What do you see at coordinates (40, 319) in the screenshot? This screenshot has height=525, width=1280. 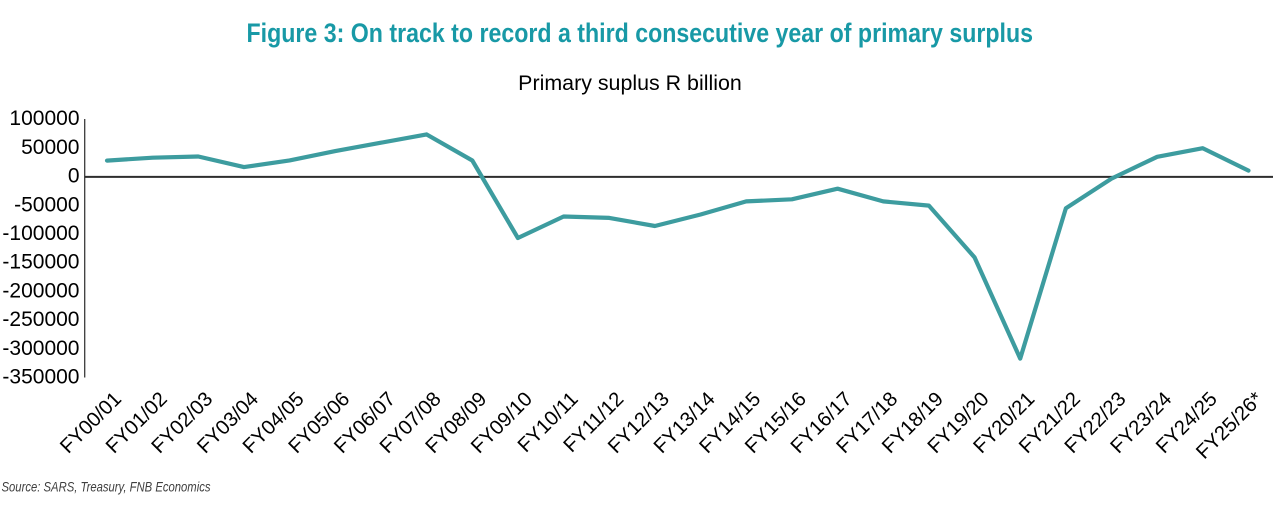 I see `svg-text: -250000` at bounding box center [40, 319].